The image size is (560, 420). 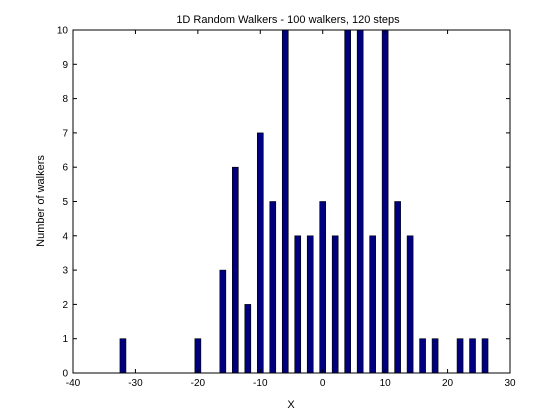 What do you see at coordinates (198, 383) in the screenshot?
I see `x-tick-label: -20` at bounding box center [198, 383].